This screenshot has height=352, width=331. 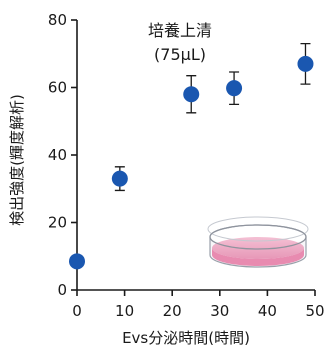 I want to click on x-tick-label: 10, so click(x=124, y=311).